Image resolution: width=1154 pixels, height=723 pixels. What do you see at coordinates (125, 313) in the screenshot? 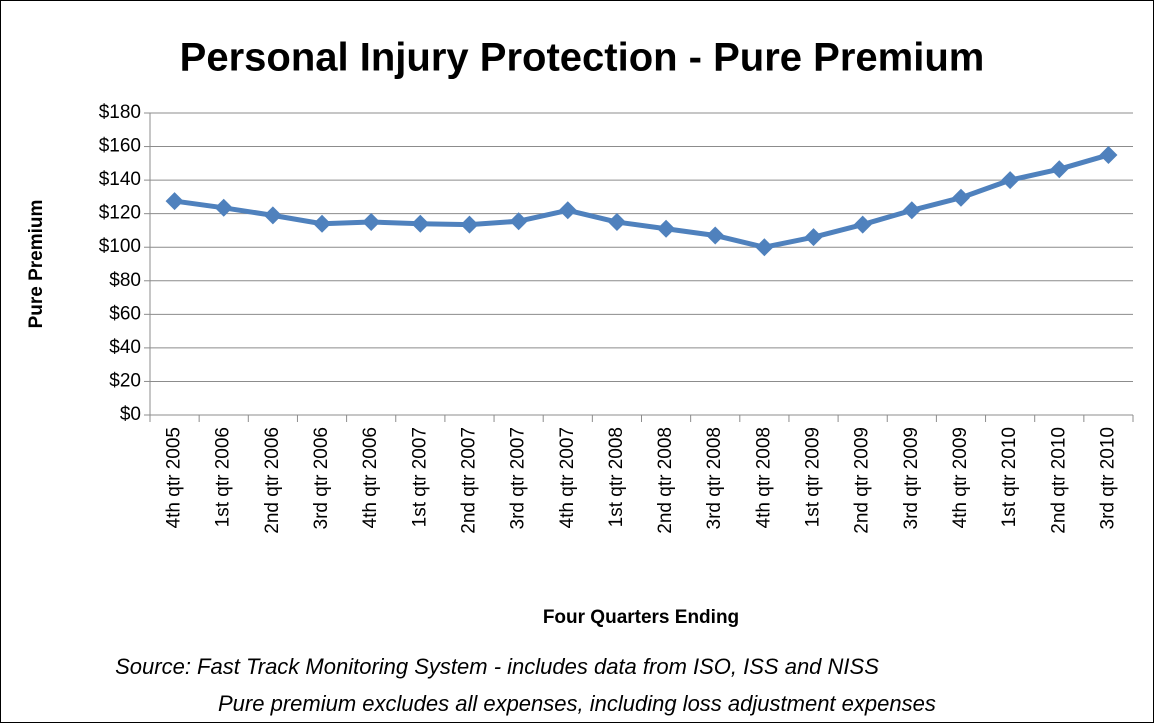
I see `y-tick-label: $60` at bounding box center [125, 313].